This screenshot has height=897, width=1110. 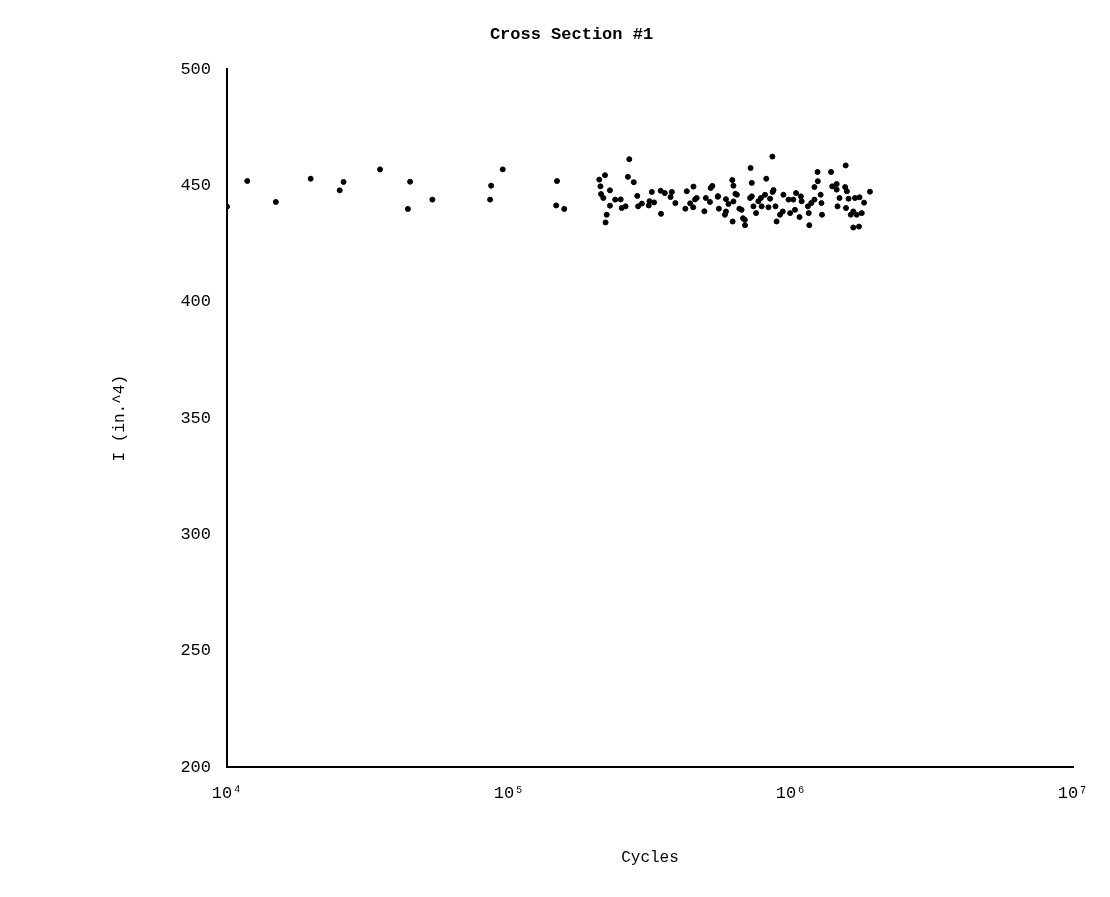 What do you see at coordinates (195, 767) in the screenshot?
I see `y-tick-label: 200` at bounding box center [195, 767].